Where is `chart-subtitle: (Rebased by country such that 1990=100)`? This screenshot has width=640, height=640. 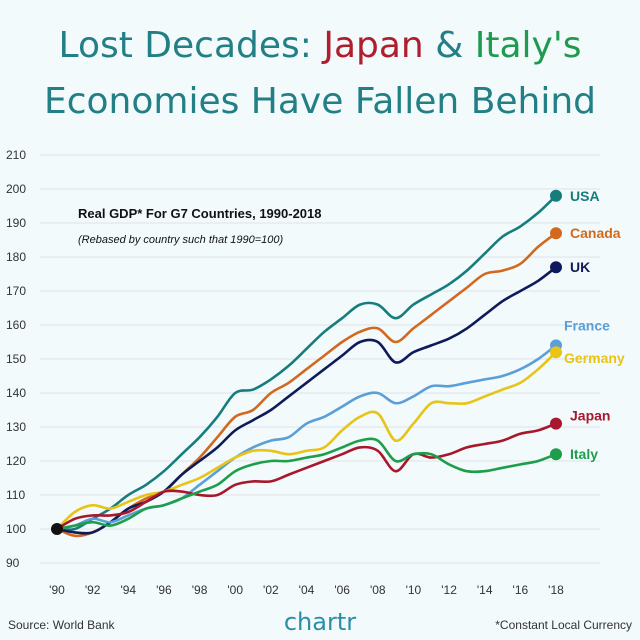 chart-subtitle: (Rebased by country such that 1990=100) is located at coordinates (180, 240).